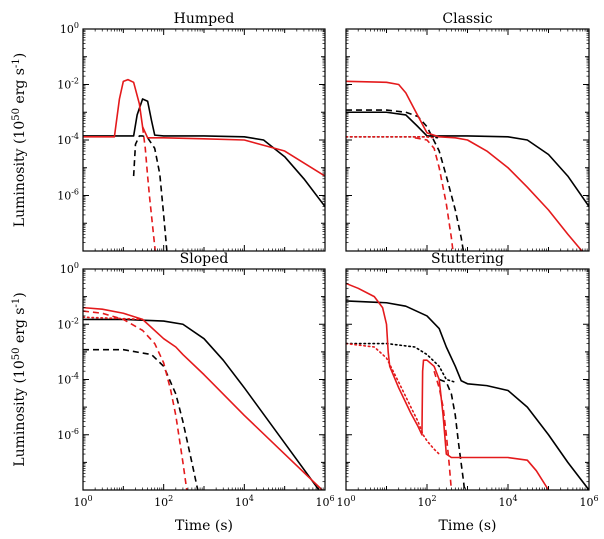 The height and width of the screenshot is (539, 604). What do you see at coordinates (467, 19) in the screenshot?
I see `panel-title: Classic` at bounding box center [467, 19].